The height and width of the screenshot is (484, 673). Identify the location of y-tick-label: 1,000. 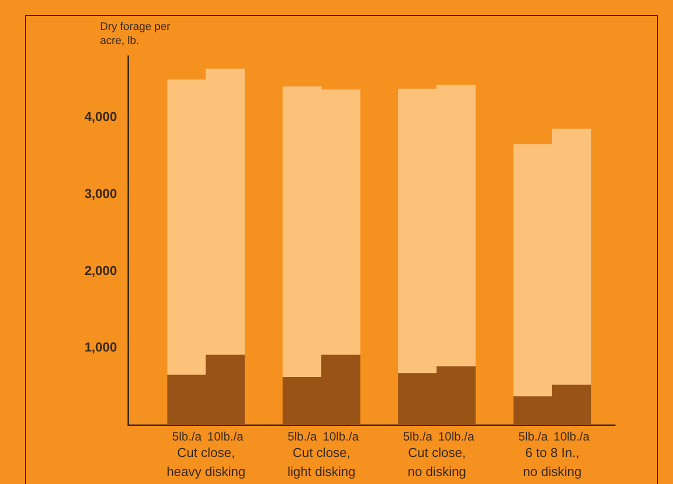
(100, 347).